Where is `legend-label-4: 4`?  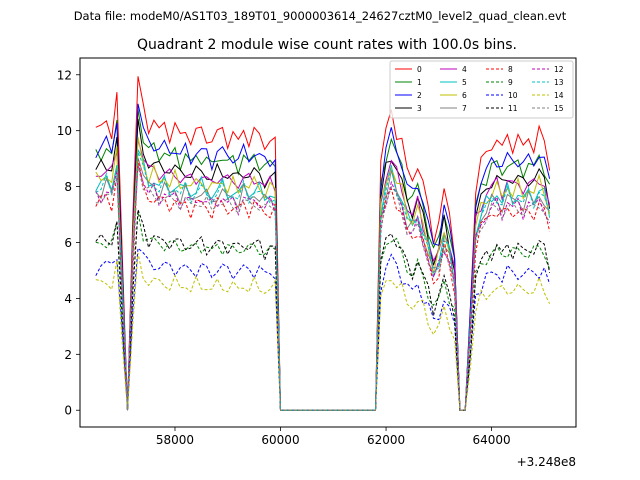 legend-label-4: 4 is located at coordinates (464, 69).